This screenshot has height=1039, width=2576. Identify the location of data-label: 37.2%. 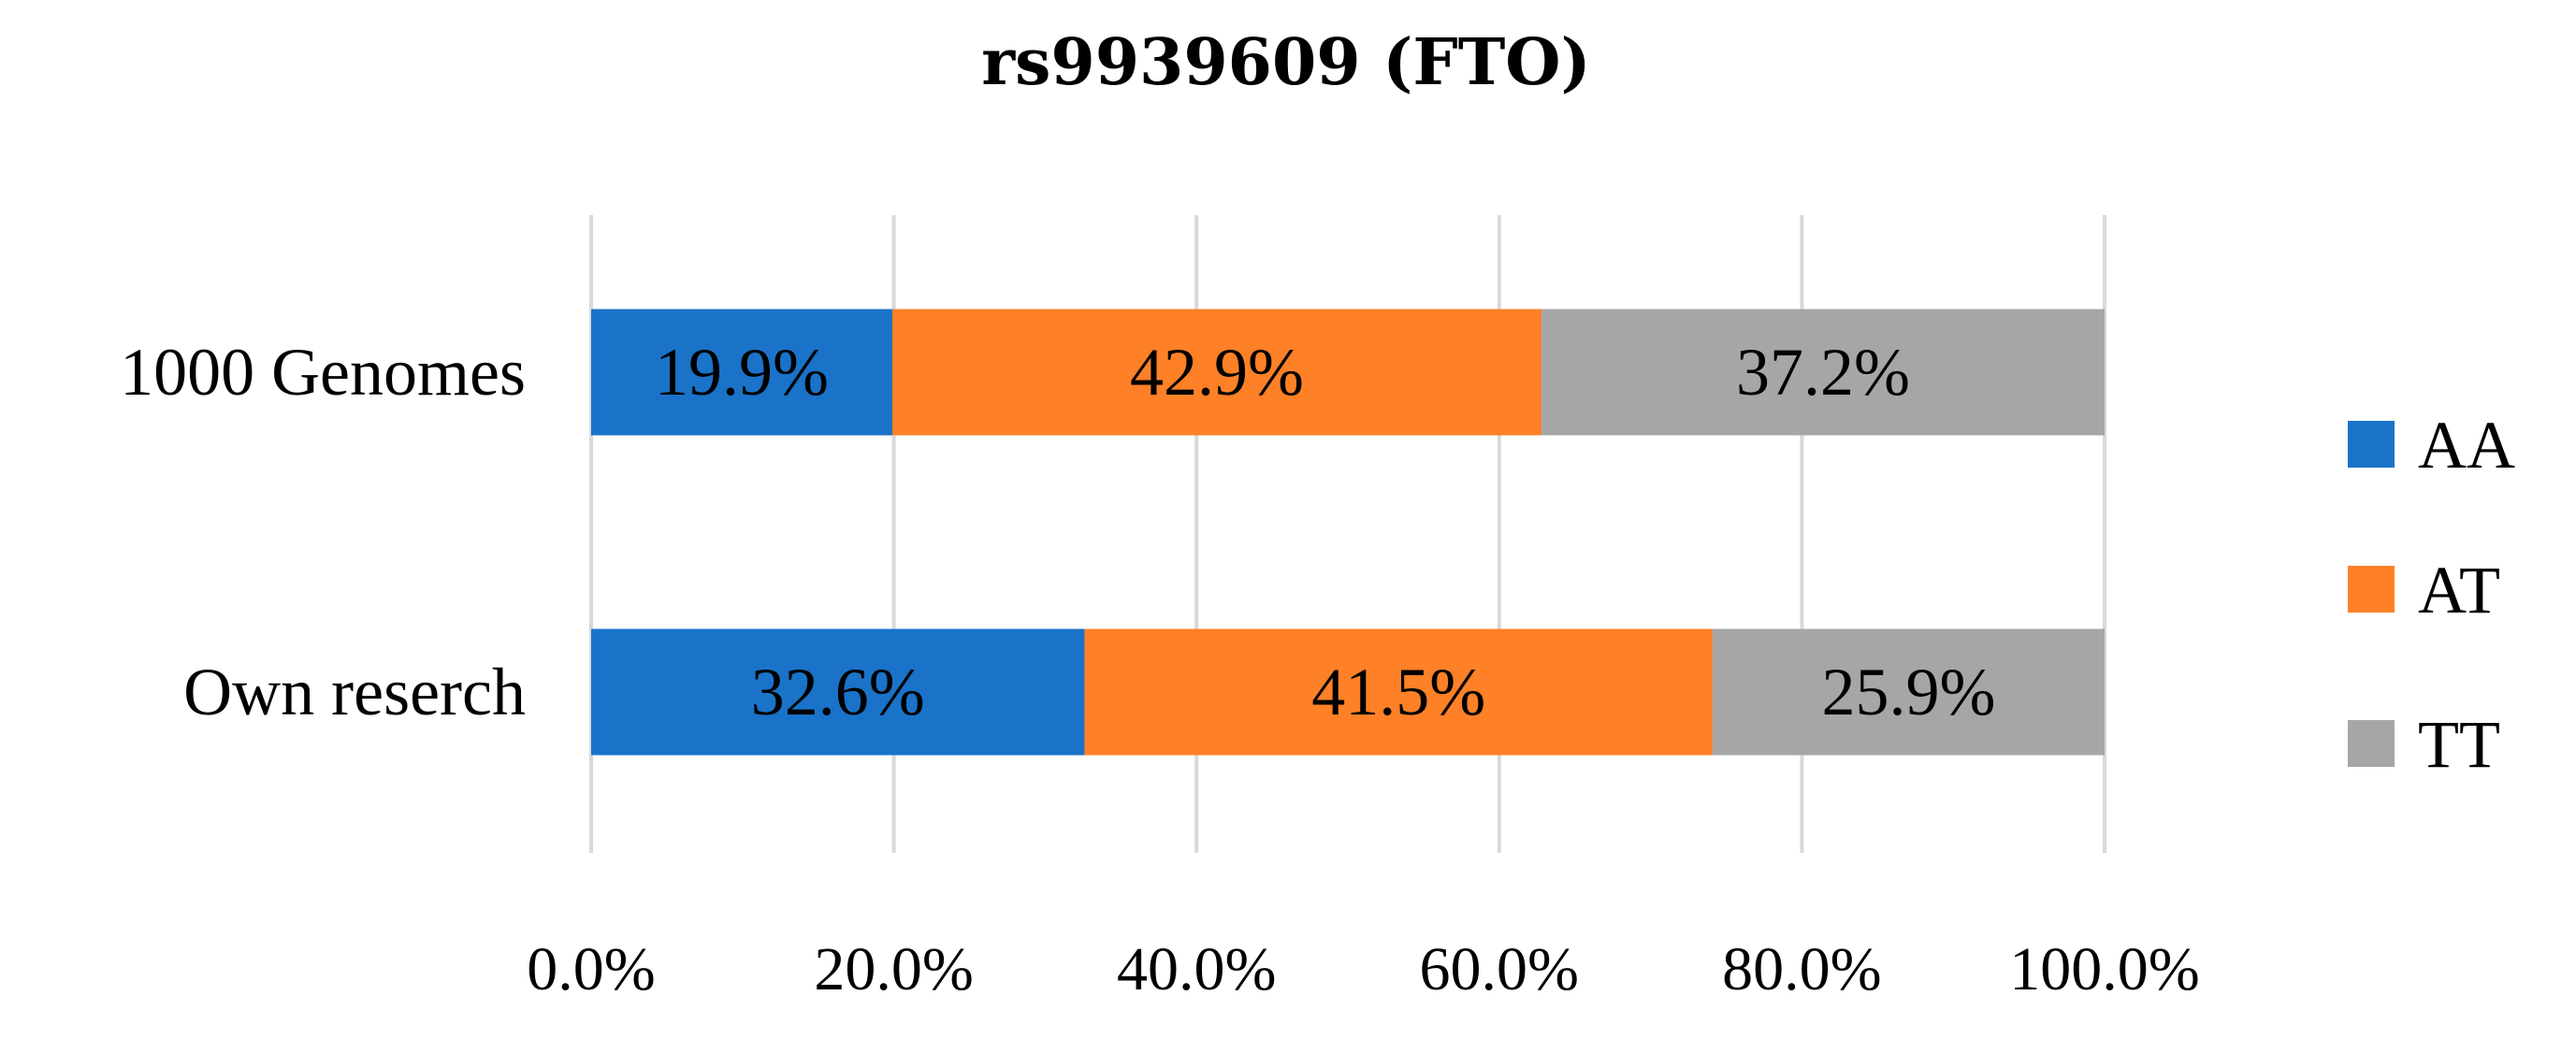
(1823, 372).